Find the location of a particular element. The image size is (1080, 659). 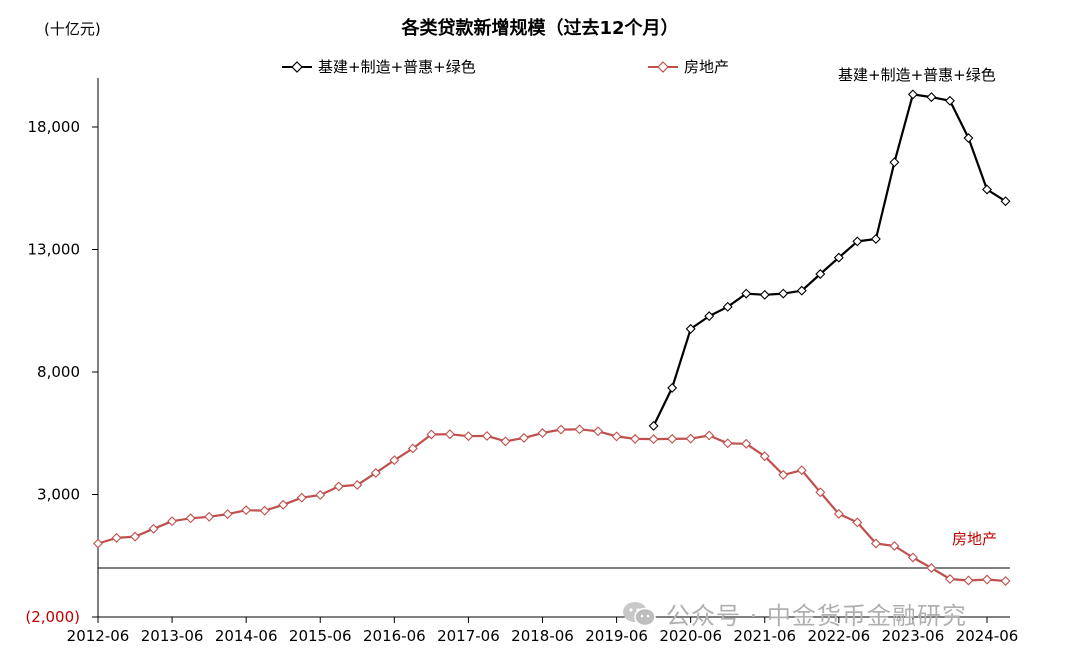

legend-label-infra: 基建+制造+普惠+绿色 is located at coordinates (397, 67).